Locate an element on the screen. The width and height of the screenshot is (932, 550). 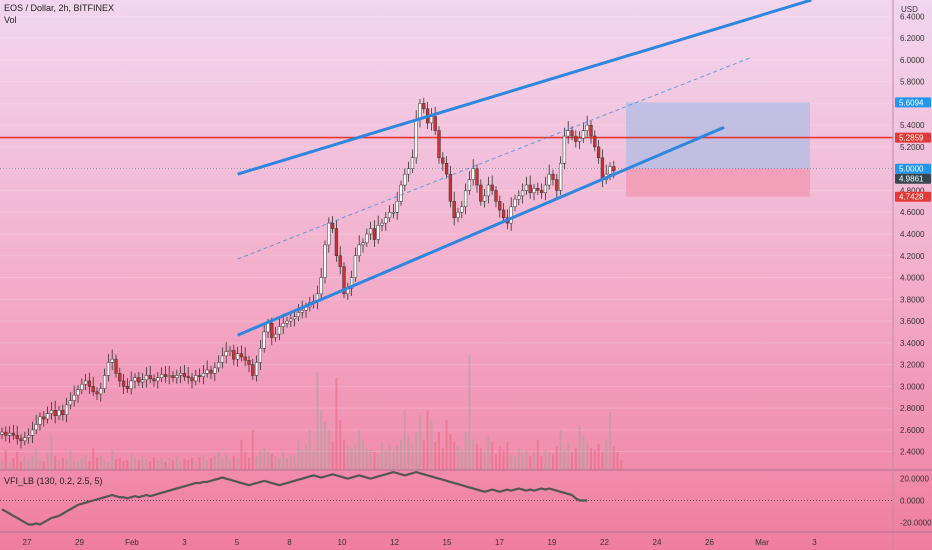
symbol-title: EOS / Dollar, 2h, BITFINEX is located at coordinates (59, 8).